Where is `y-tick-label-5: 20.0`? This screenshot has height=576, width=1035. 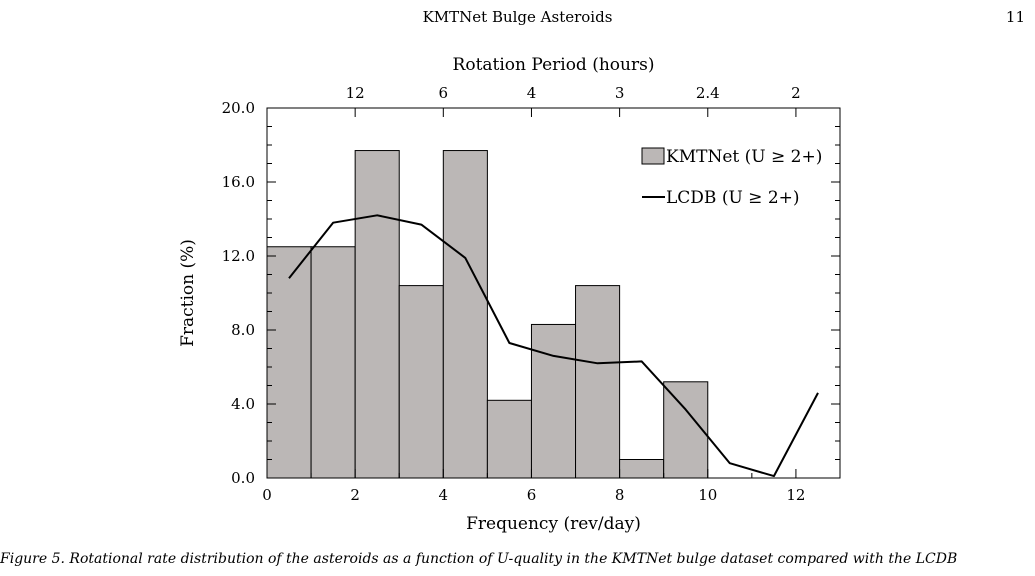
y-tick-label-5: 20.0 is located at coordinates (238, 108).